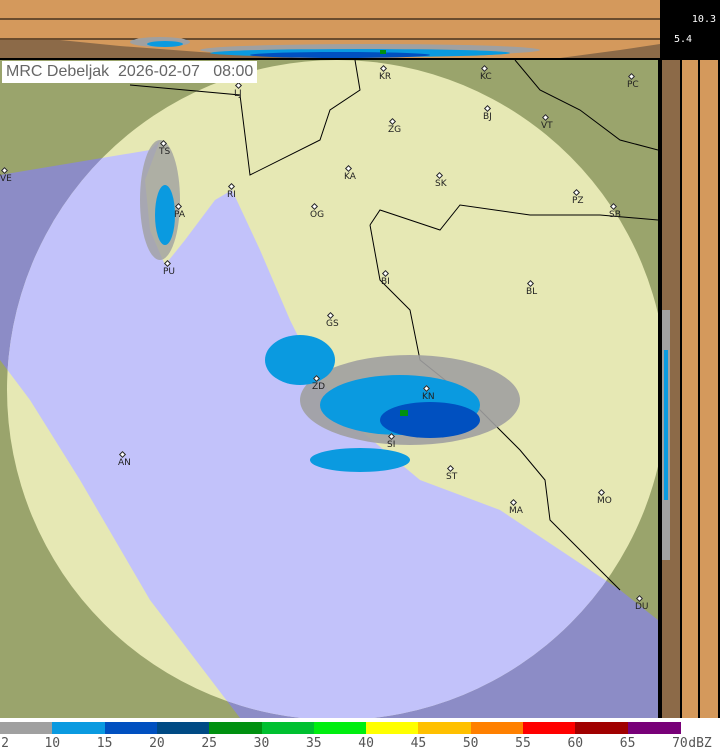 This screenshot has width=720, height=751. I want to click on title-label: MRC Debeljak 2026-02-07 08:00, so click(130, 72).